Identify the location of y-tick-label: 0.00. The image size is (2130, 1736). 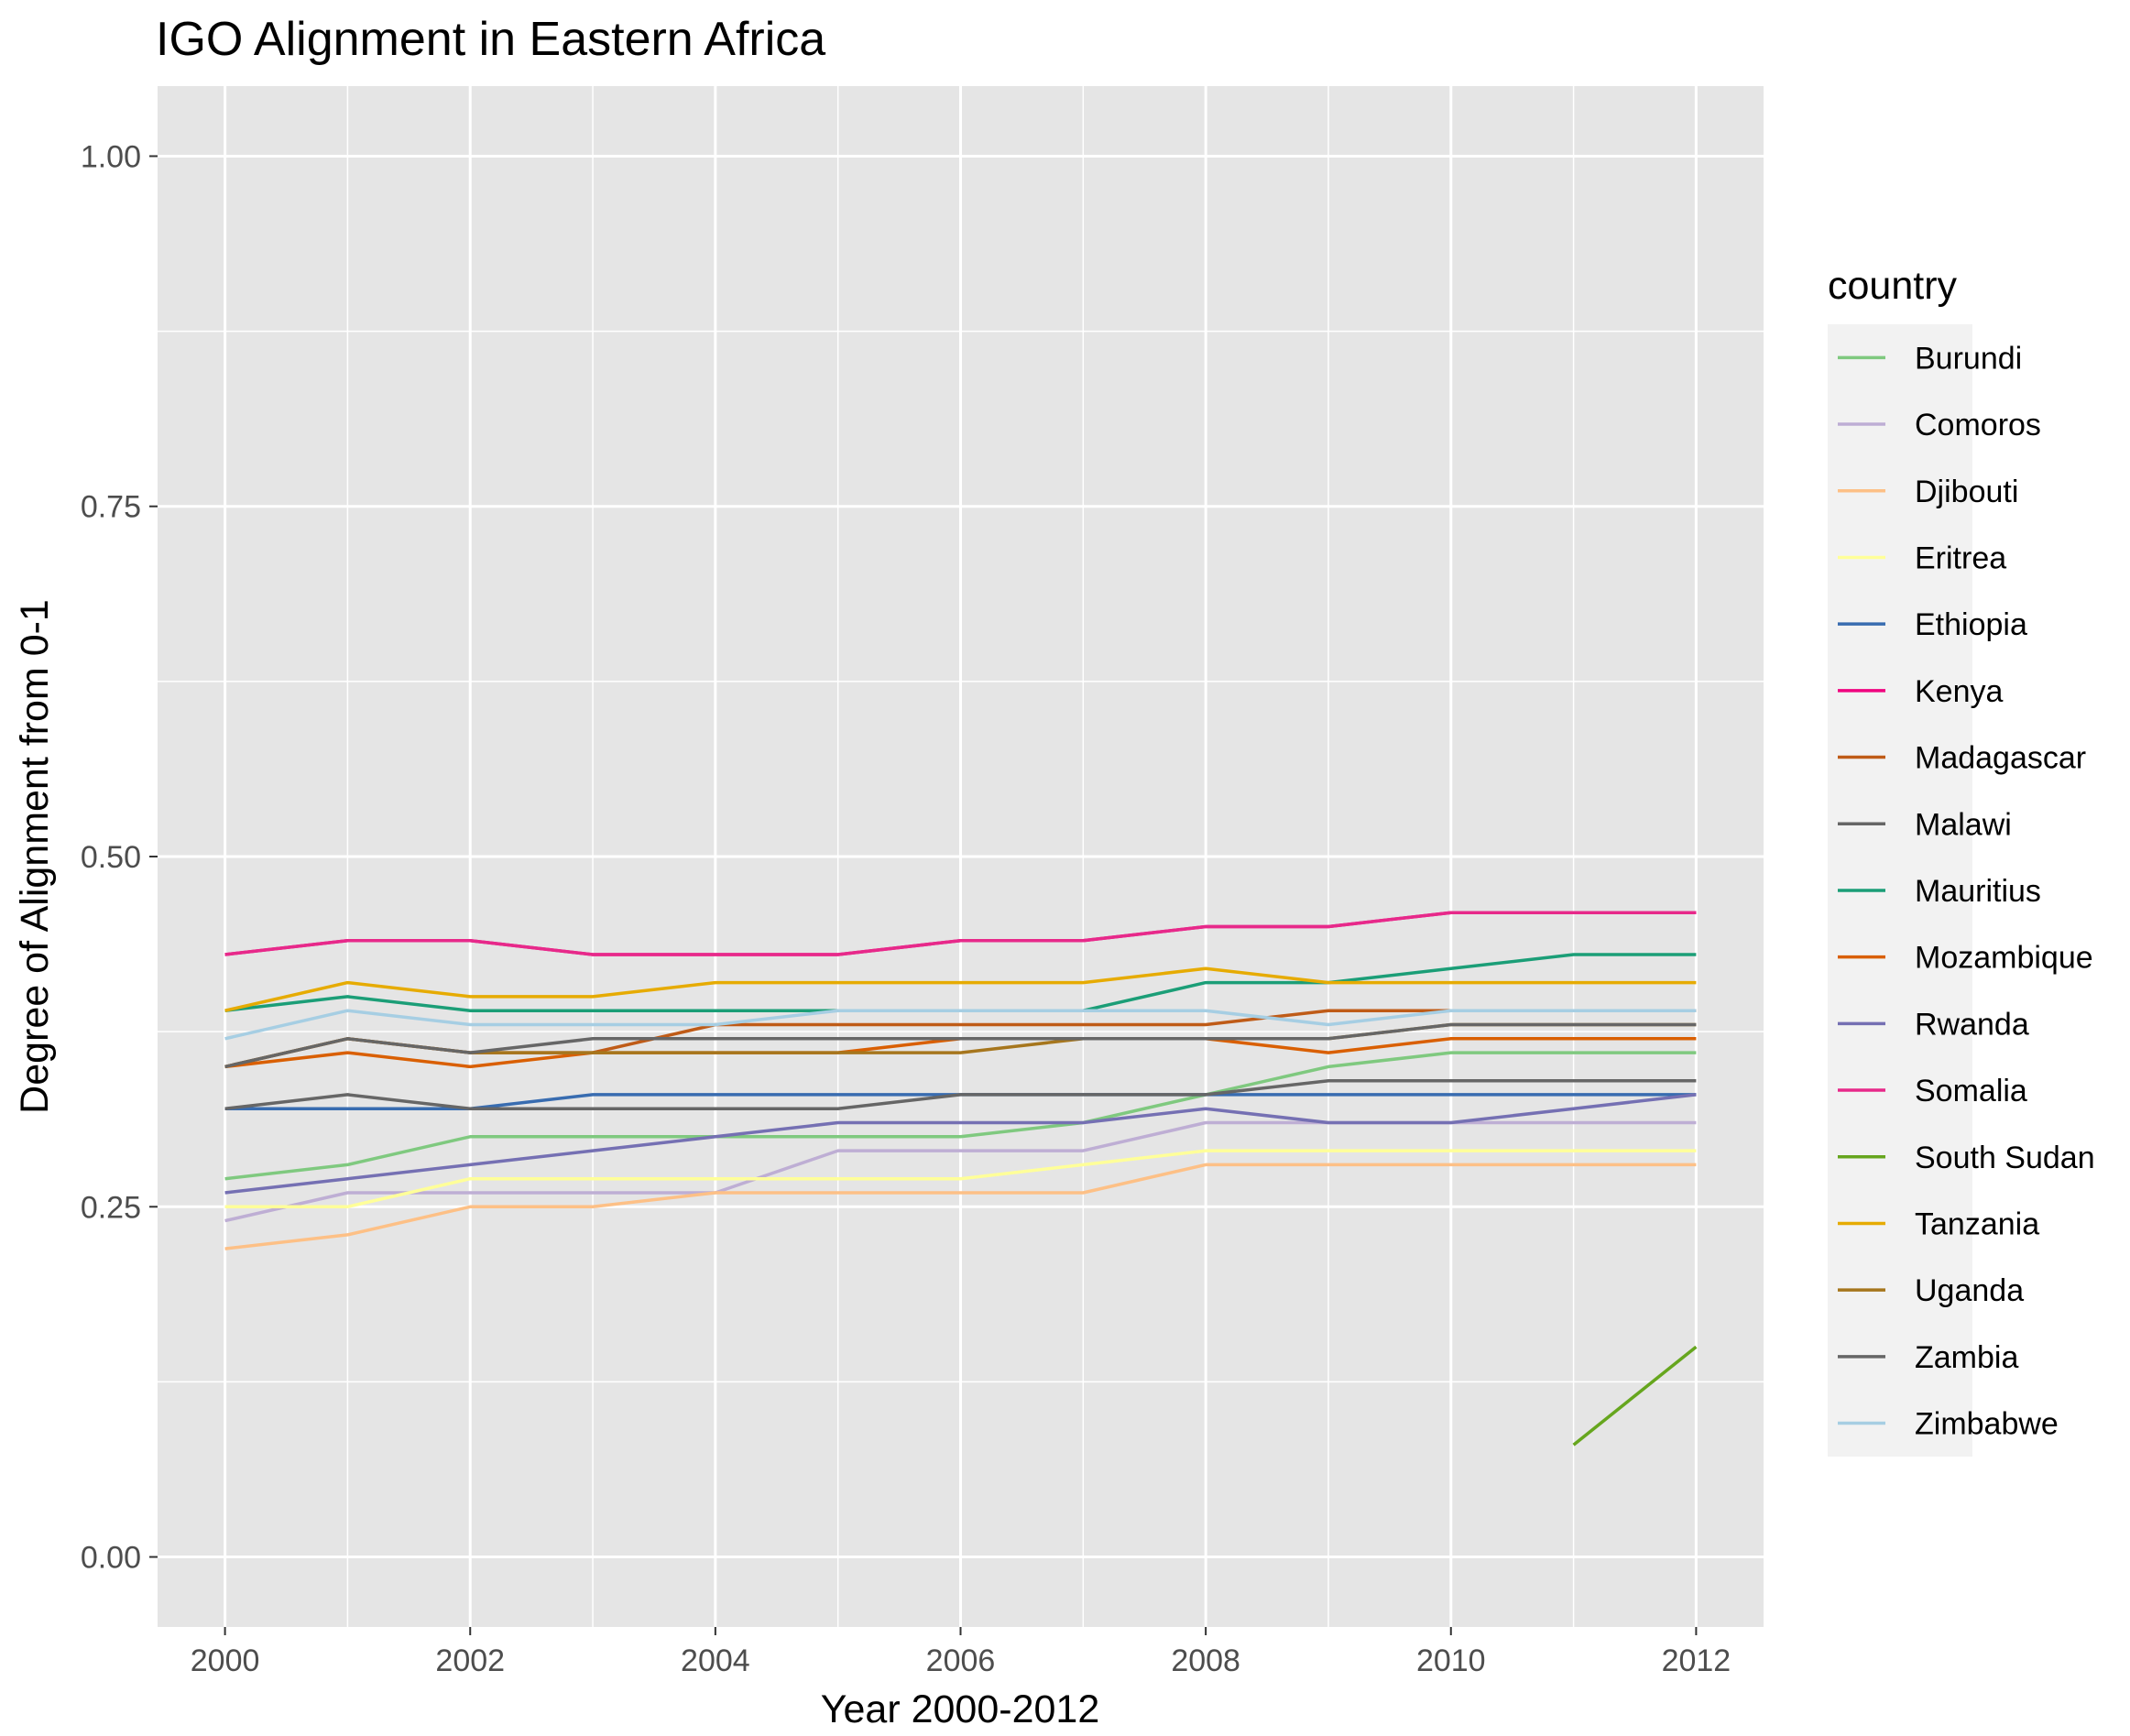
(111, 1559).